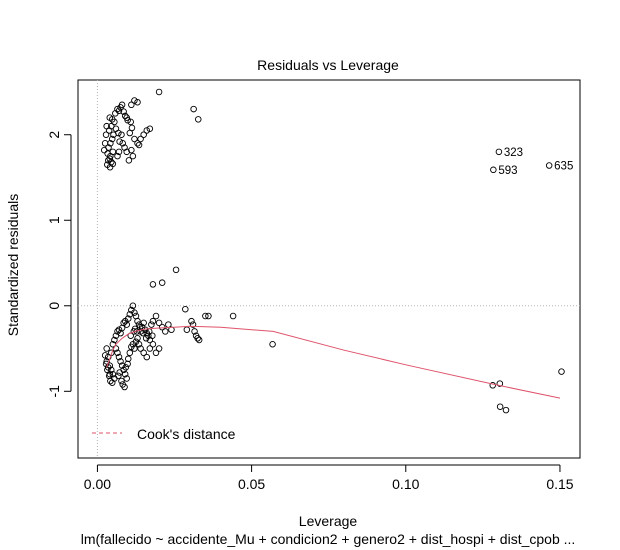 Image resolution: width=620 pixels, height=550 pixels. Describe the element at coordinates (333, 362) in the screenshot. I see `smoother-line` at that location.